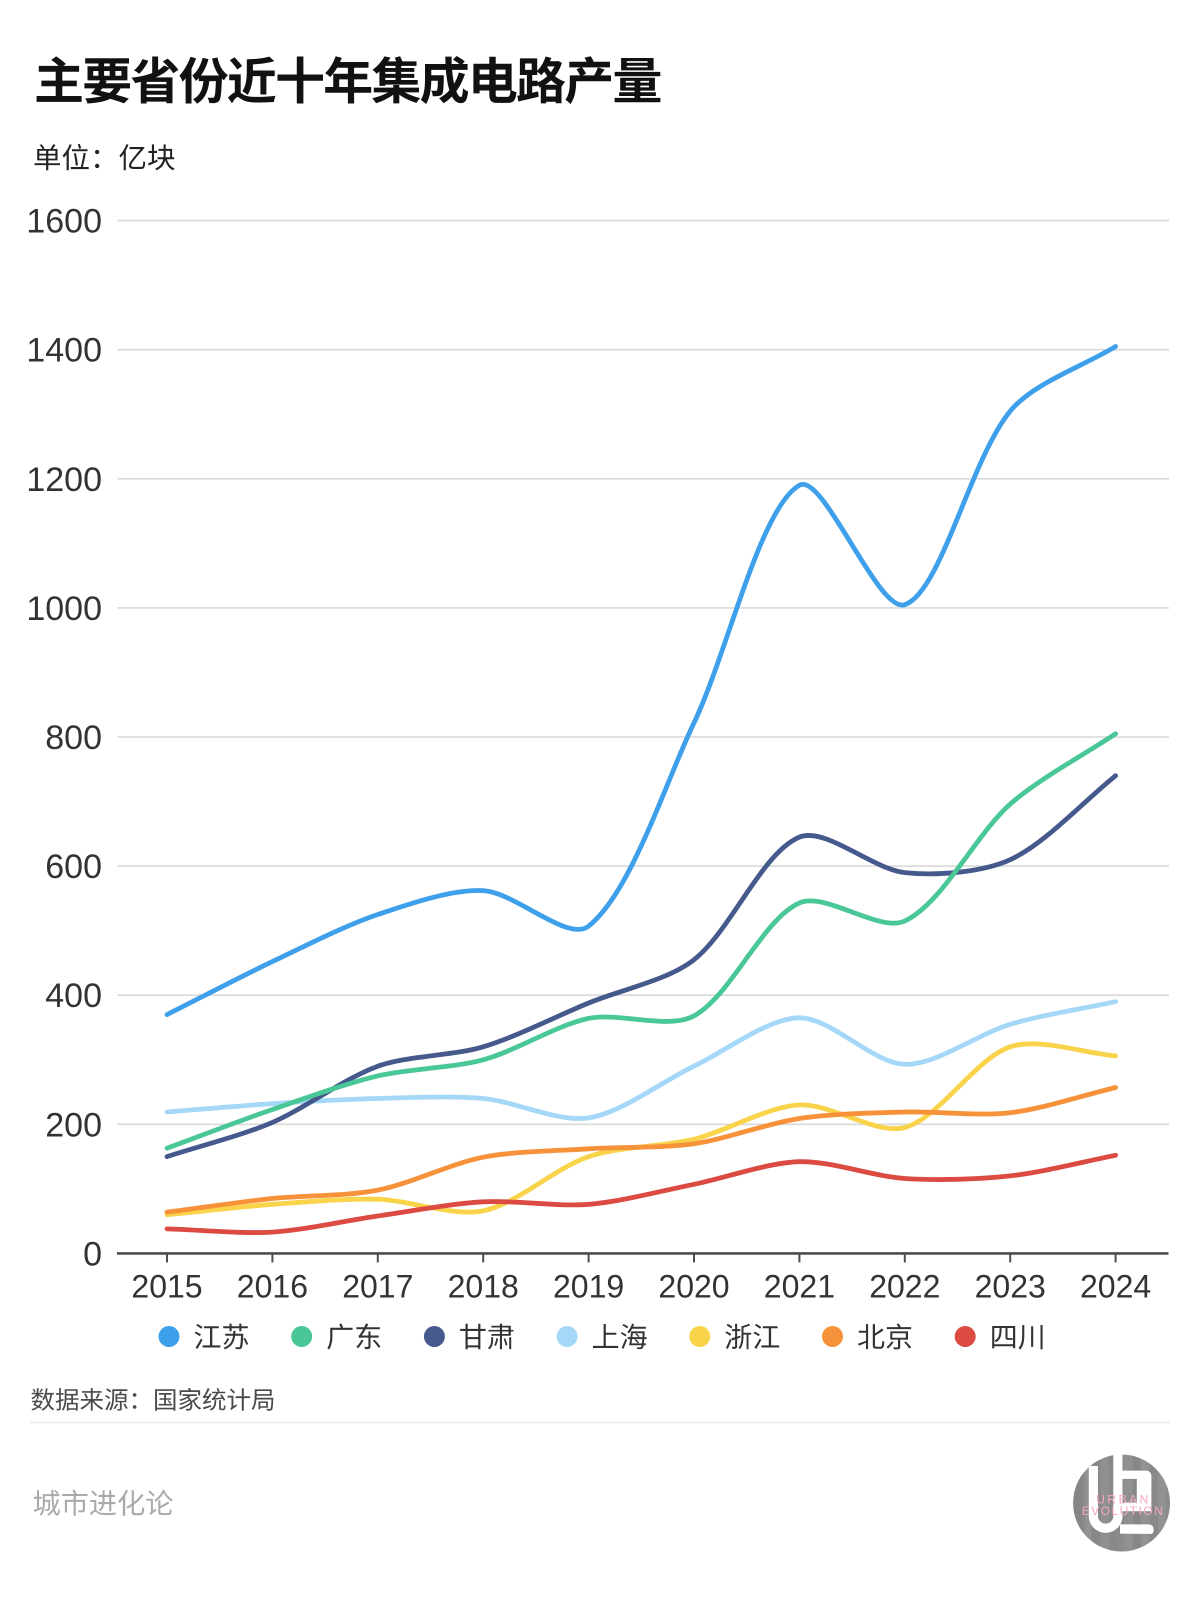  I want to click on svg-text: 2017, so click(377, 1287).